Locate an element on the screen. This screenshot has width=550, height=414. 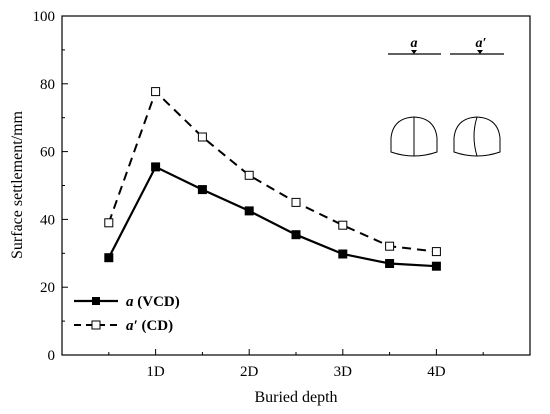
legend-label-vcd: a (VCD) is located at coordinates (153, 302).